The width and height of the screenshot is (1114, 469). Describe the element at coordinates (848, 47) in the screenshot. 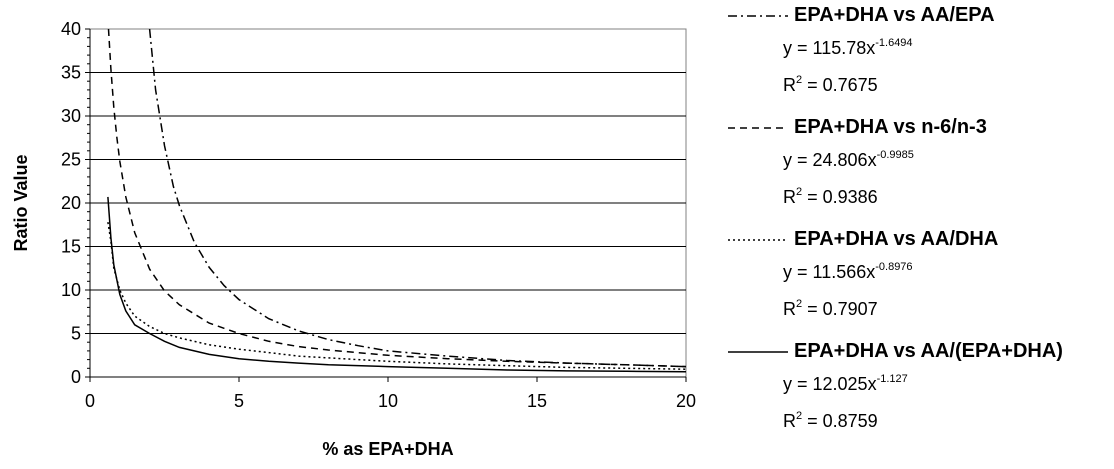

I see `trendline-equation: y = 115.78x-1.6494` at that location.